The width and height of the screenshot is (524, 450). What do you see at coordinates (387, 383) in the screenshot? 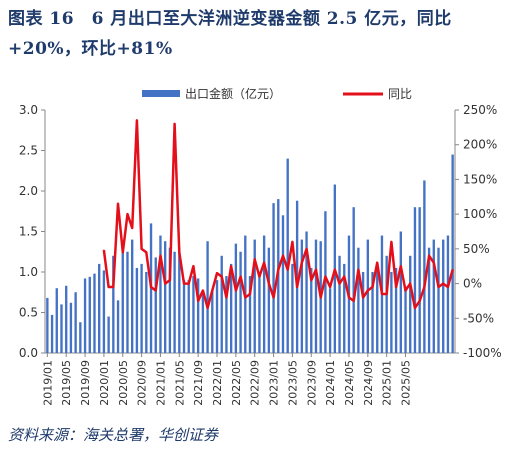
I see `x-tick-label: 2025/01` at bounding box center [387, 383].